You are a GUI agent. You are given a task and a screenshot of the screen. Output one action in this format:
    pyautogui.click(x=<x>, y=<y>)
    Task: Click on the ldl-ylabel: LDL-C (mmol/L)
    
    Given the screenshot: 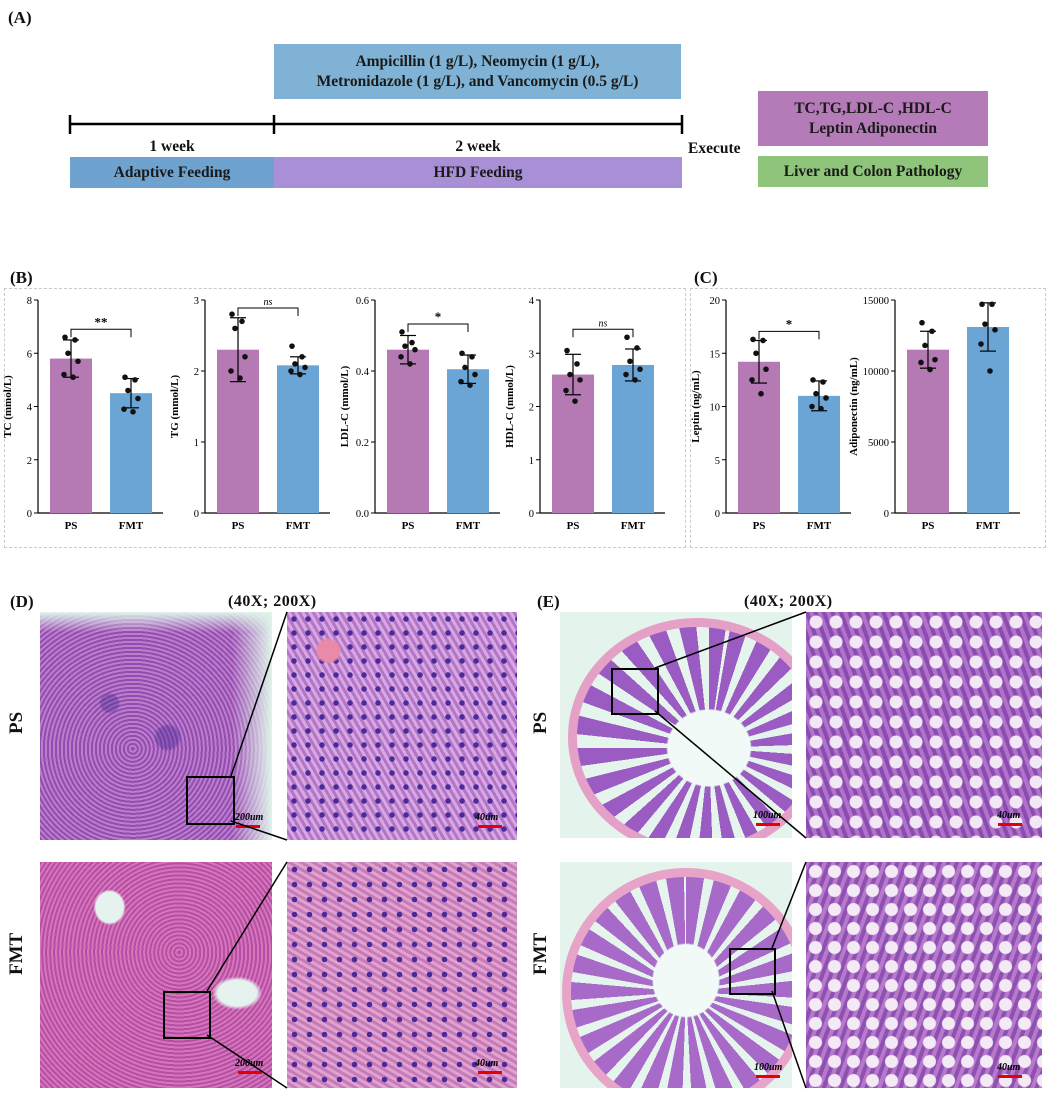 What is the action you would take?
    pyautogui.click(x=345, y=406)
    